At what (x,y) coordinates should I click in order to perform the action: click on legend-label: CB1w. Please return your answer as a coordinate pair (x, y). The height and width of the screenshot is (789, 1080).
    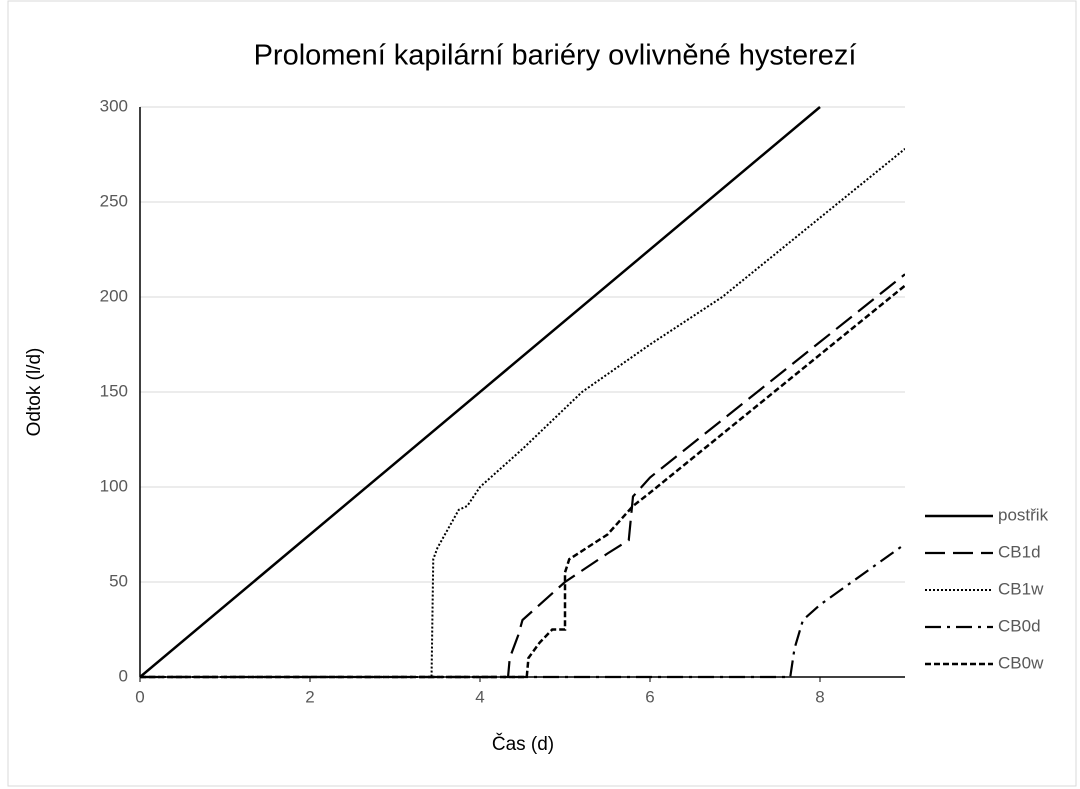
    Looking at the image, I should click on (1021, 588).